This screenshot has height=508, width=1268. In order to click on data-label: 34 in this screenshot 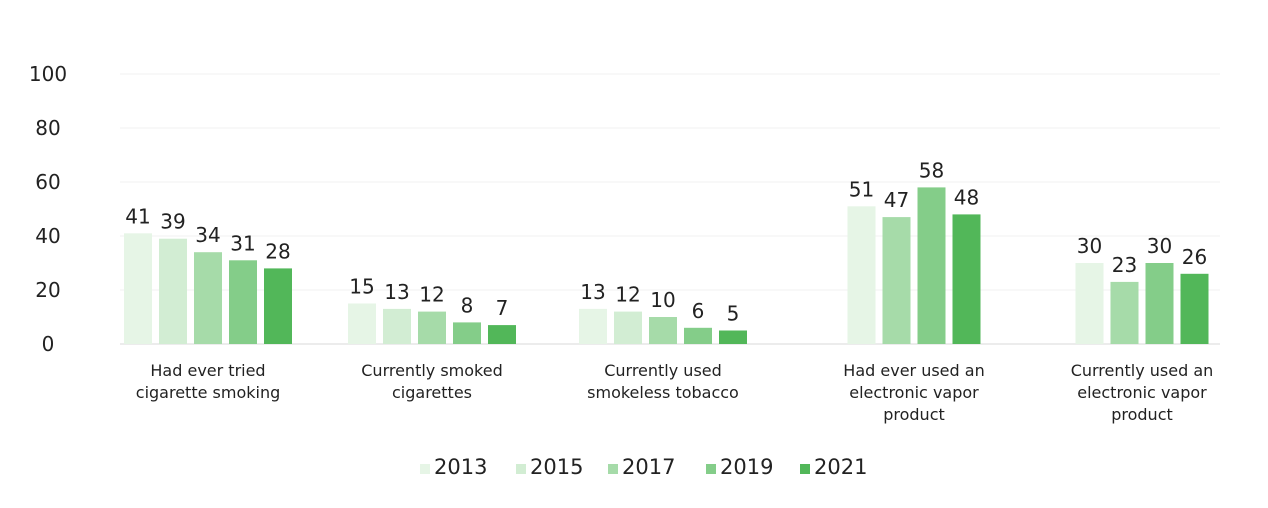, I will do `click(207, 235)`.